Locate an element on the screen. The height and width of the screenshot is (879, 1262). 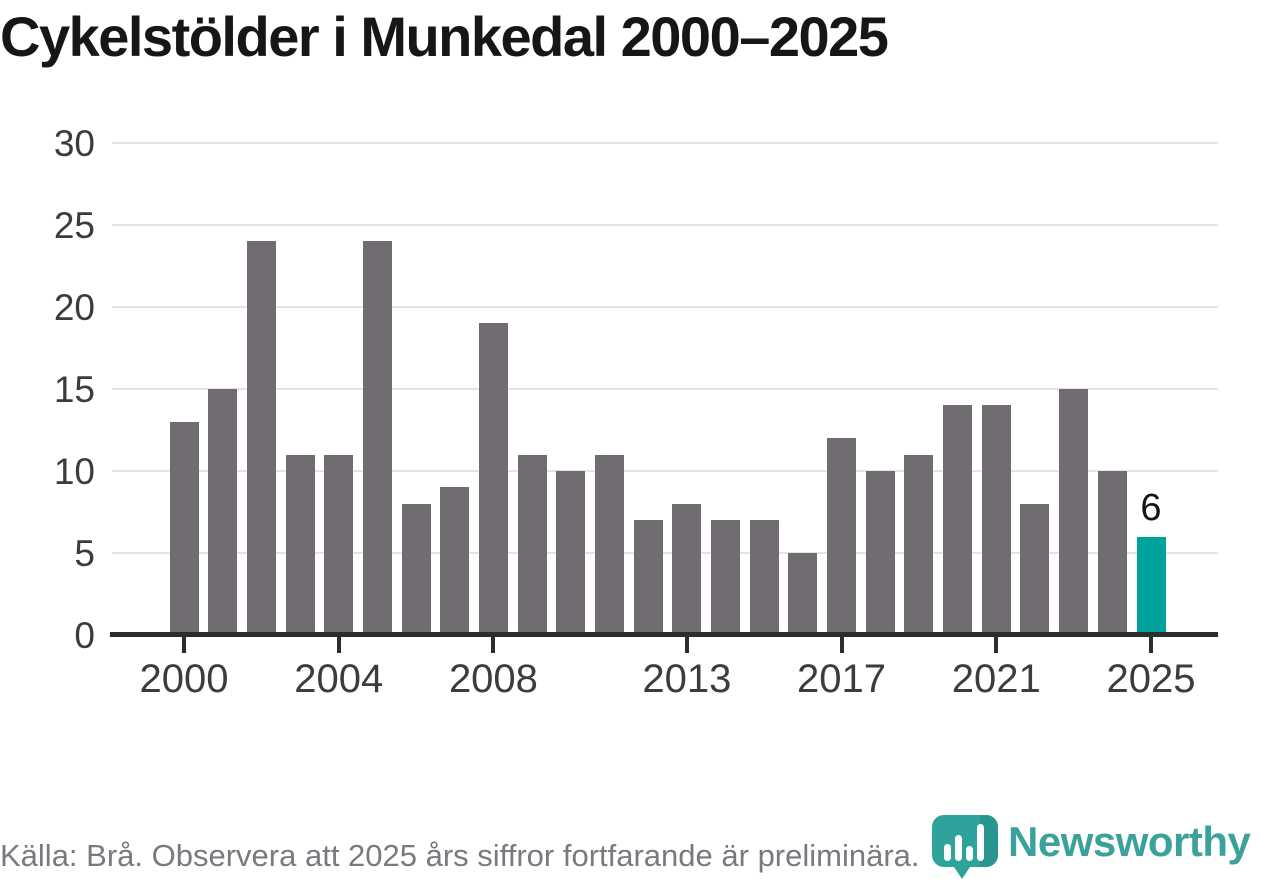
newsworthy-logo: Newsworthy is located at coordinates (1096, 845).